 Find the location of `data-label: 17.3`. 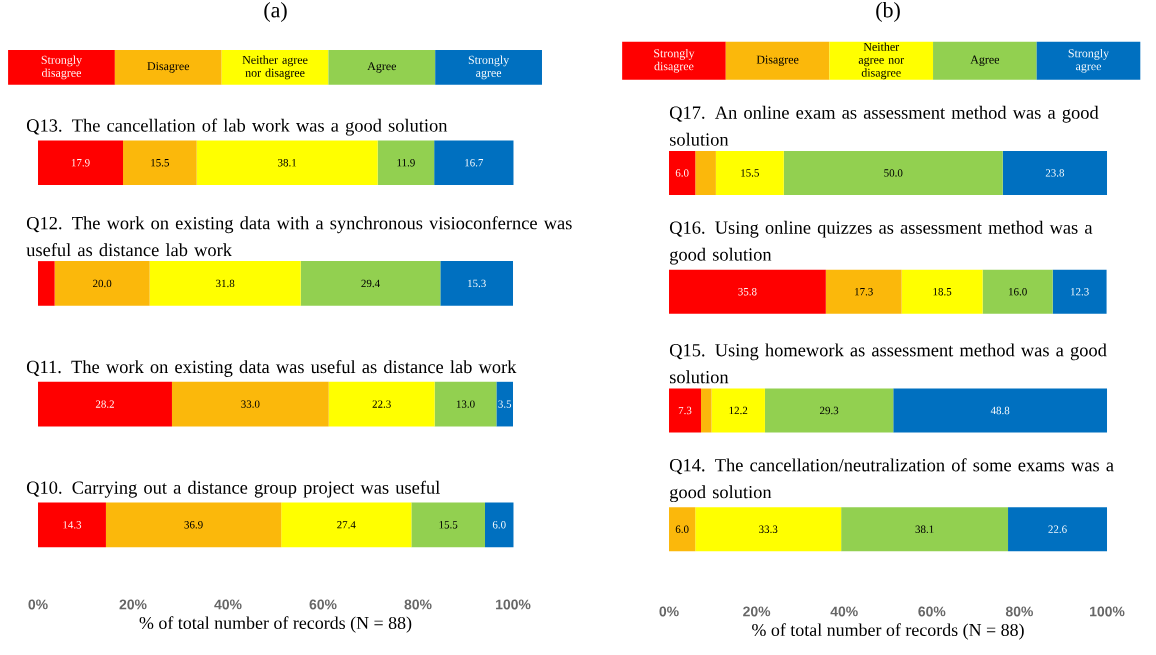

data-label: 17.3 is located at coordinates (864, 292).